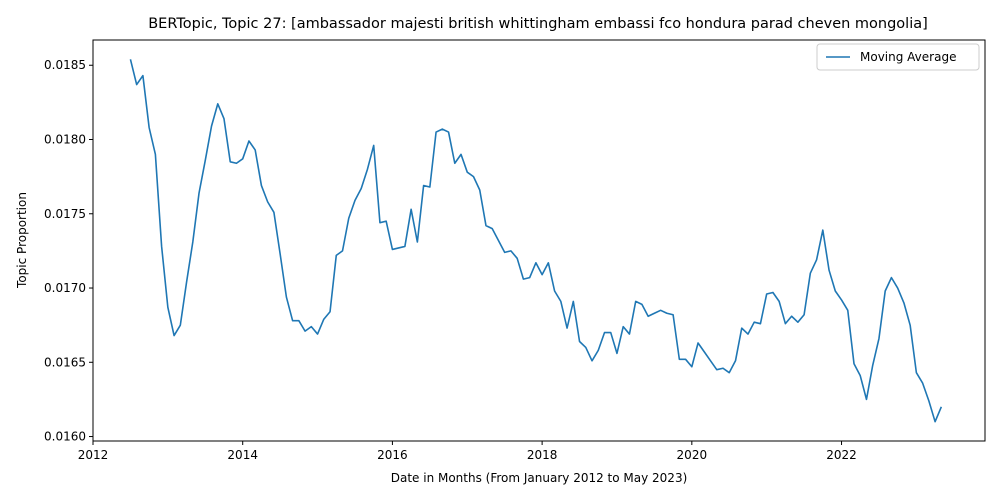  I want to click on x-axis-ticks: 2012 2014 2016 2018 2020 2022, so click(467, 451).